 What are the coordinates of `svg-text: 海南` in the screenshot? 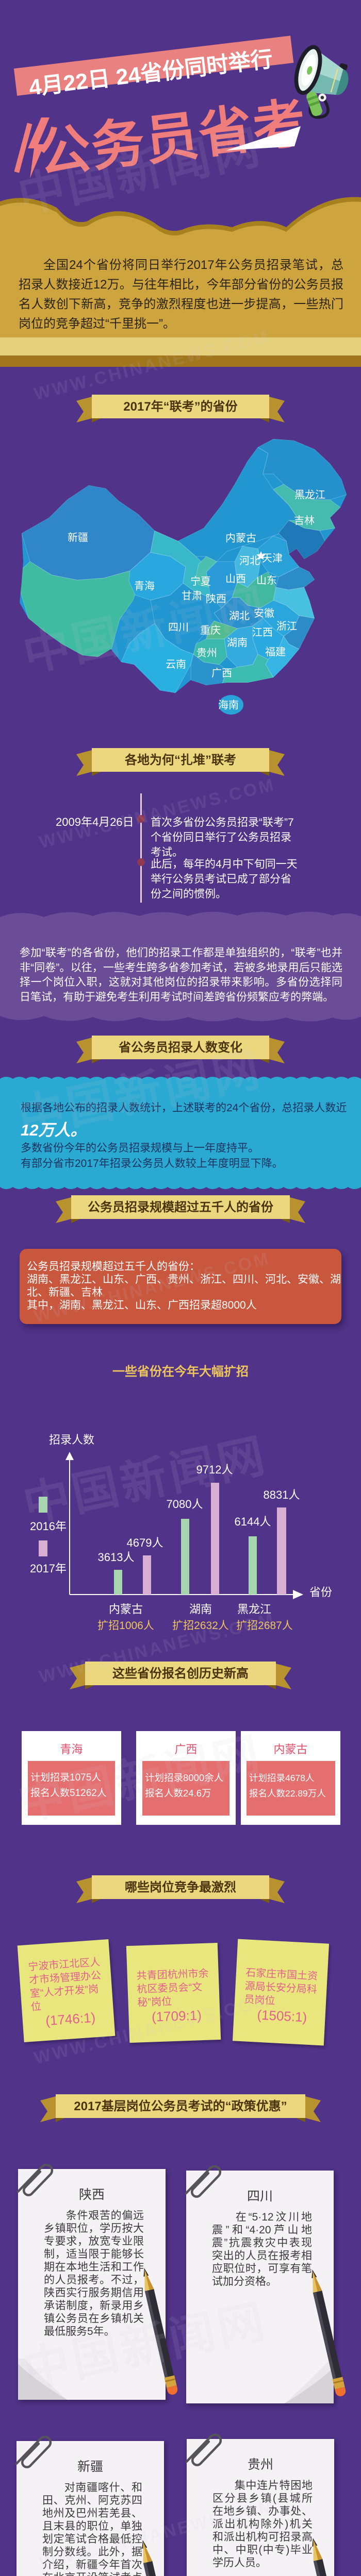 It's located at (228, 705).